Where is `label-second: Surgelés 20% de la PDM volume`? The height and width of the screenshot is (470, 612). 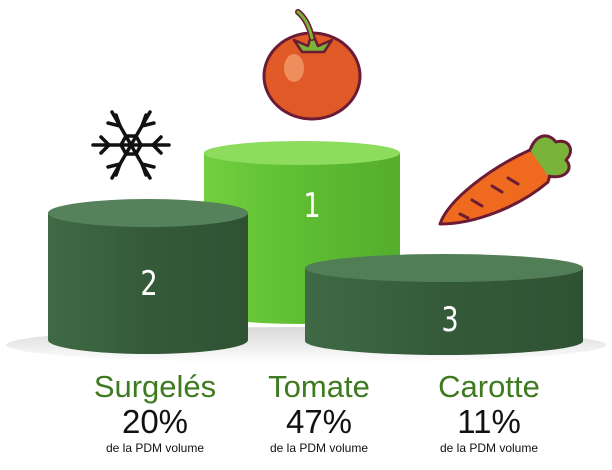 label-second: Surgelés 20% de la PDM volume is located at coordinates (155, 413).